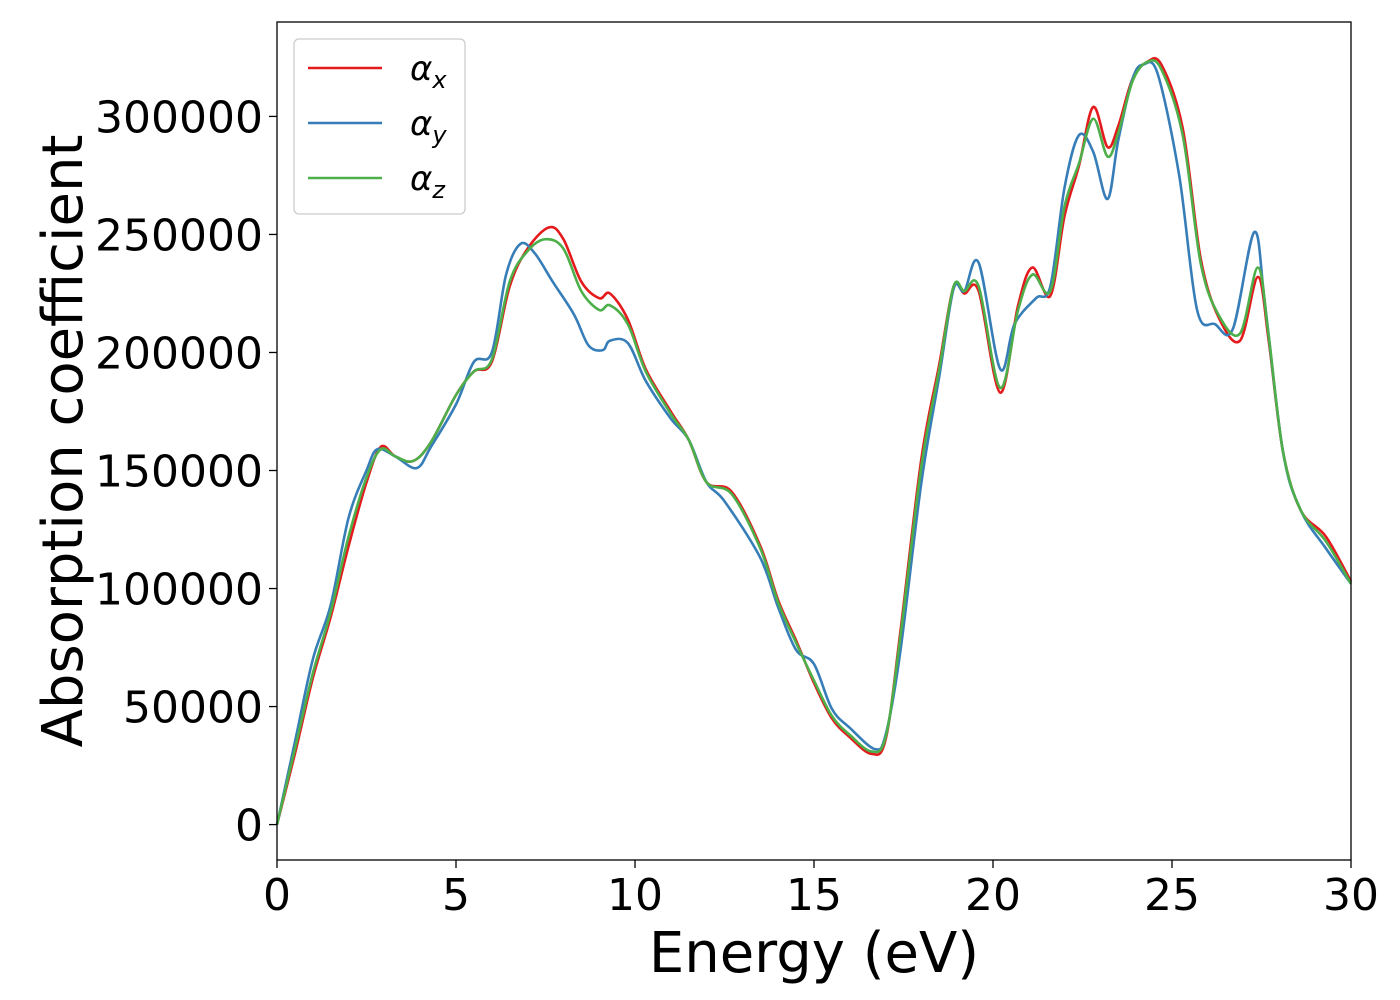 This screenshot has height=1000, width=1400. I want to click on x-tick-label: 5, so click(456, 895).